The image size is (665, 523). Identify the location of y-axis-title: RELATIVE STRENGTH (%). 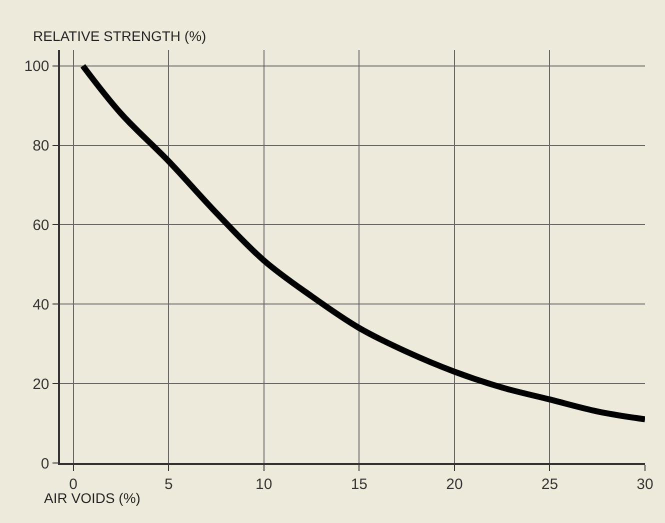
(119, 36).